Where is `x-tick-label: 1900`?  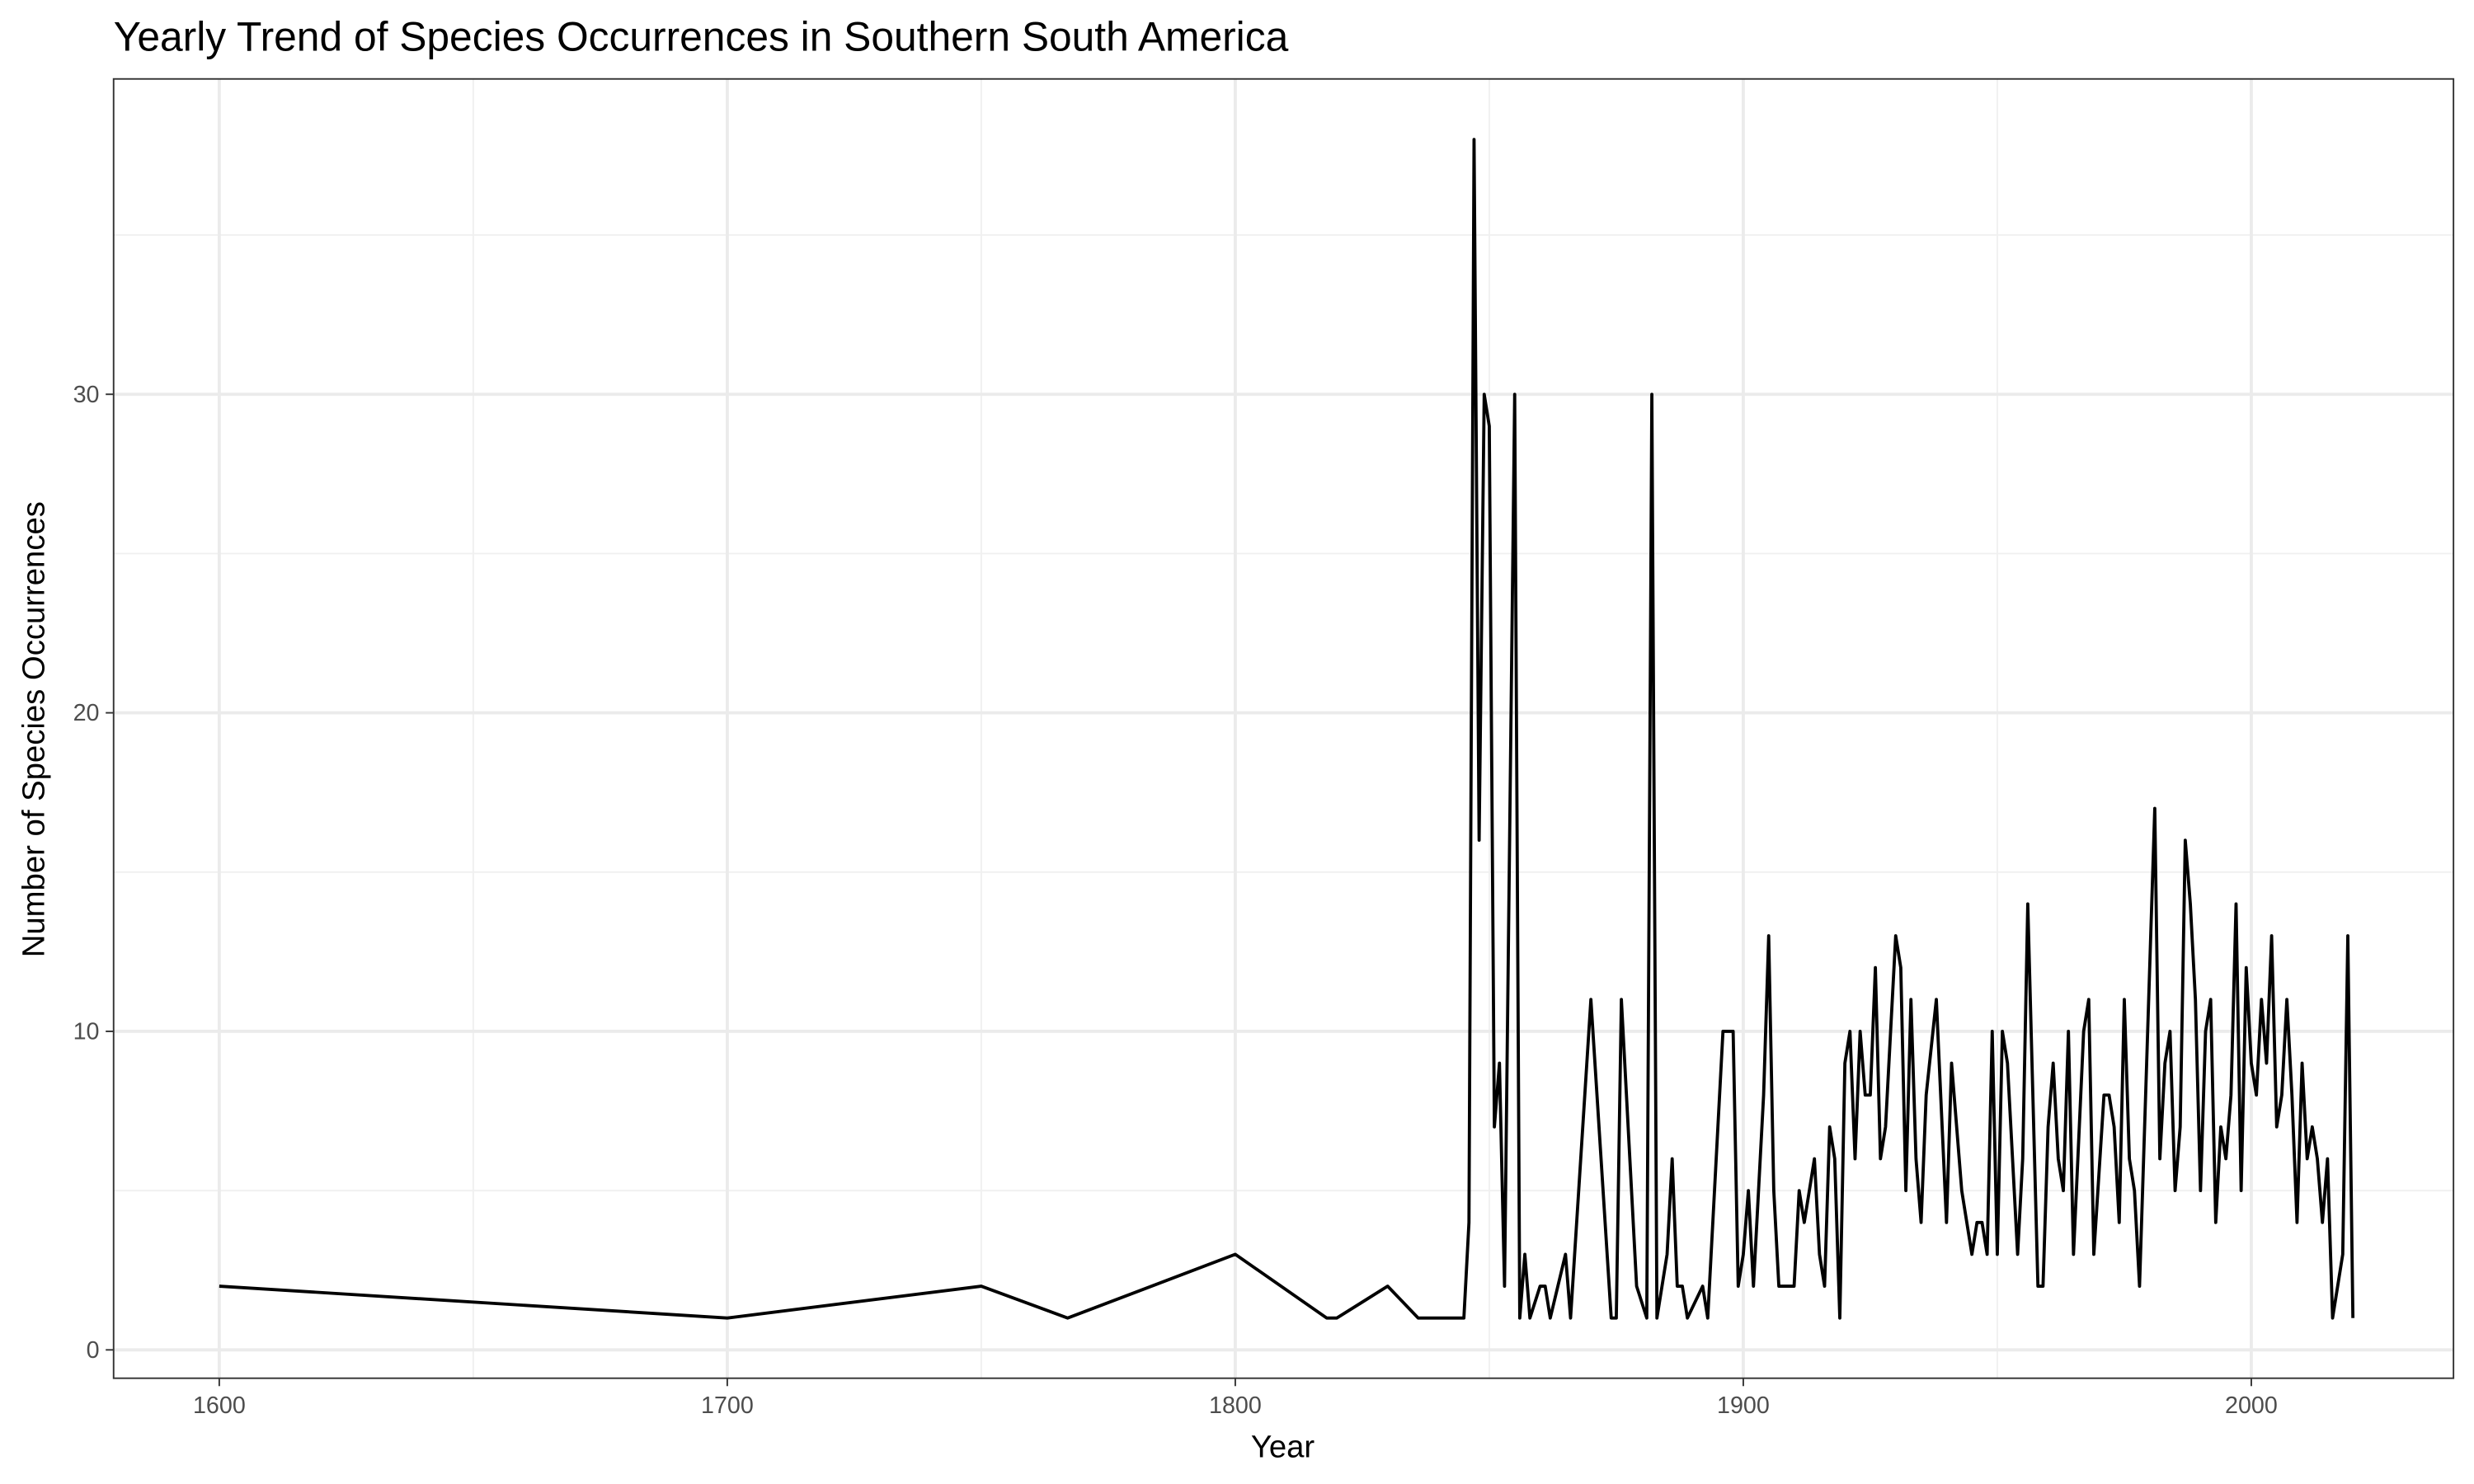
x-tick-label: 1900 is located at coordinates (1743, 1405).